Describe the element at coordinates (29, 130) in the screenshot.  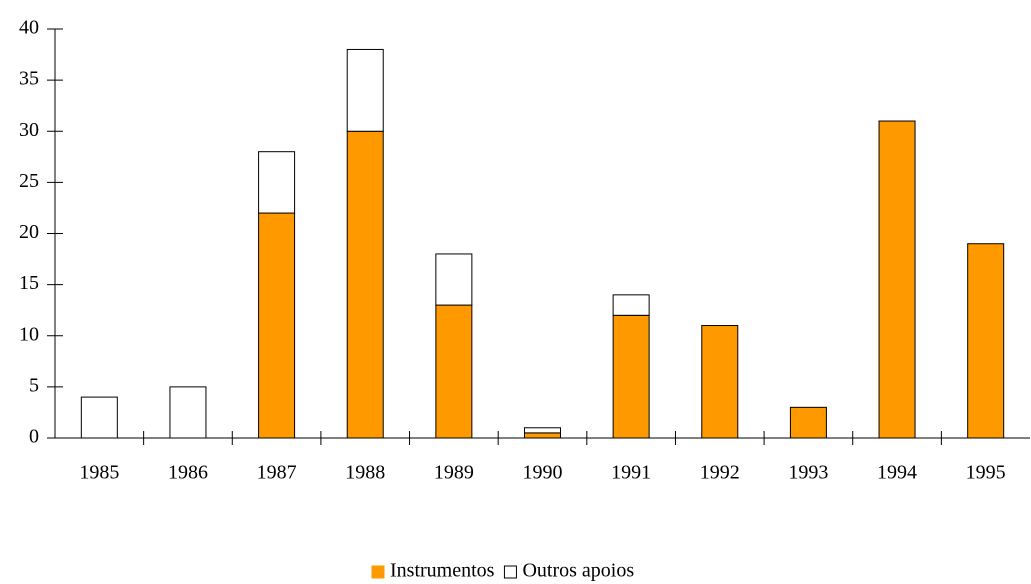
I see `y-tick-label: 30` at that location.